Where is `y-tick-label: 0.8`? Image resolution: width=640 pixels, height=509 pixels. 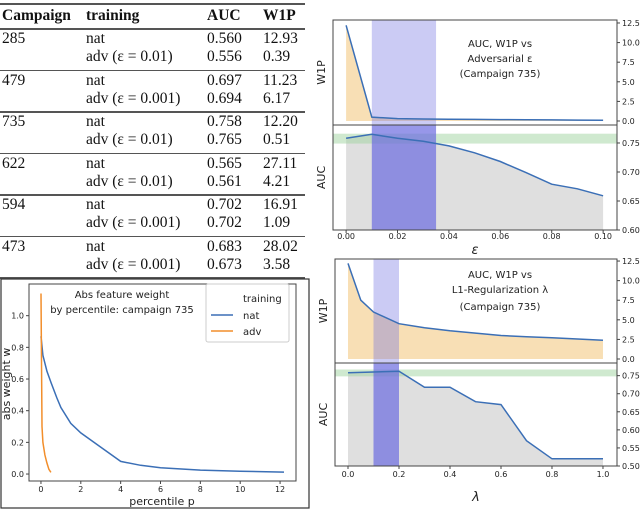 y-tick-label: 0.8 is located at coordinates (17, 347).